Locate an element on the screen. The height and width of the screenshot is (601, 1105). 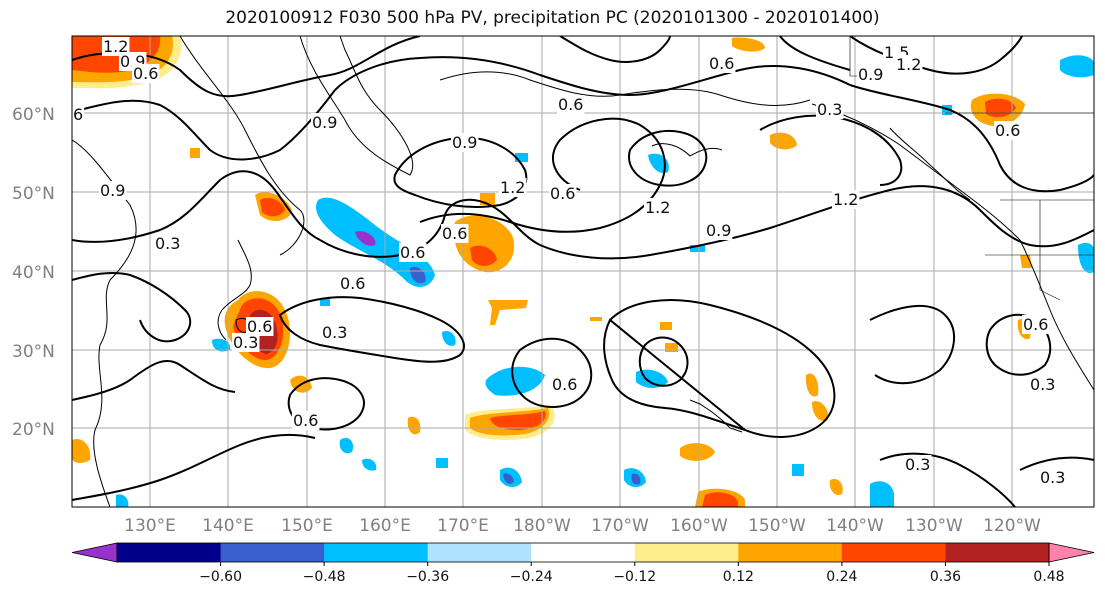
lat-label-40n: 40°N is located at coordinates (33, 273).